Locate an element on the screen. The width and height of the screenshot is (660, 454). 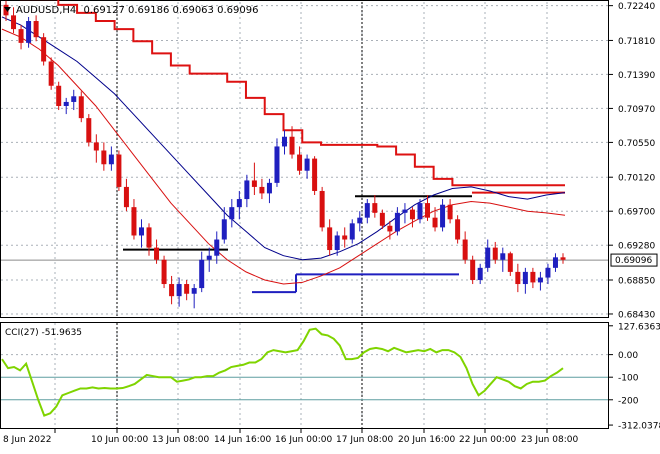
symbol-label: AUDUSD,H4 is located at coordinates (46, 10).